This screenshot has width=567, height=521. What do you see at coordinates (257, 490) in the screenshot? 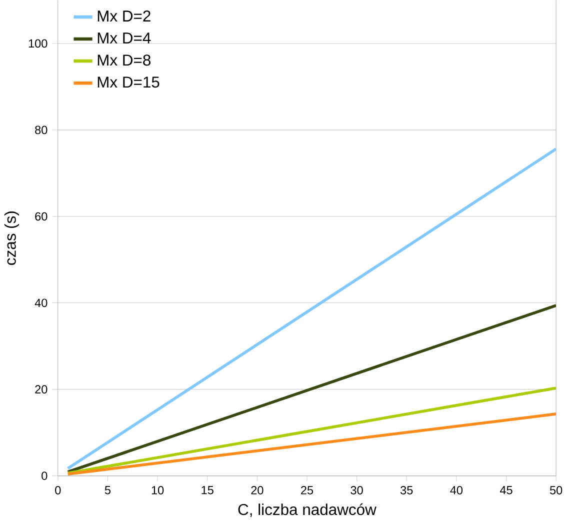
I see `x-tick-label: 20` at bounding box center [257, 490].